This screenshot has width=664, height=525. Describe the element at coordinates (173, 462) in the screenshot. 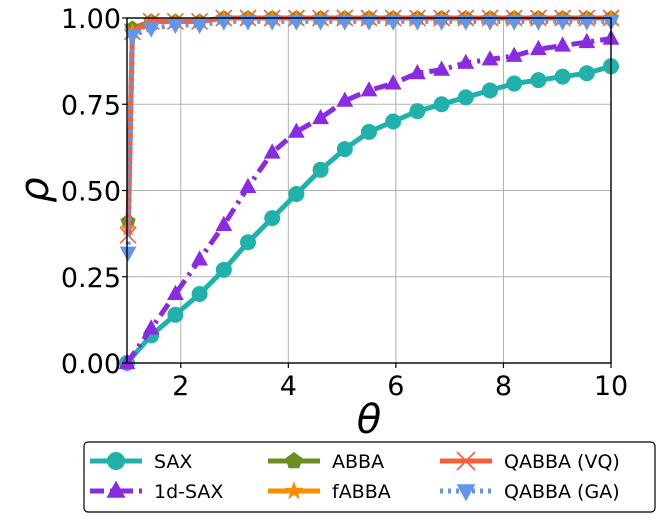

I see `legend-label: SAX` at that location.